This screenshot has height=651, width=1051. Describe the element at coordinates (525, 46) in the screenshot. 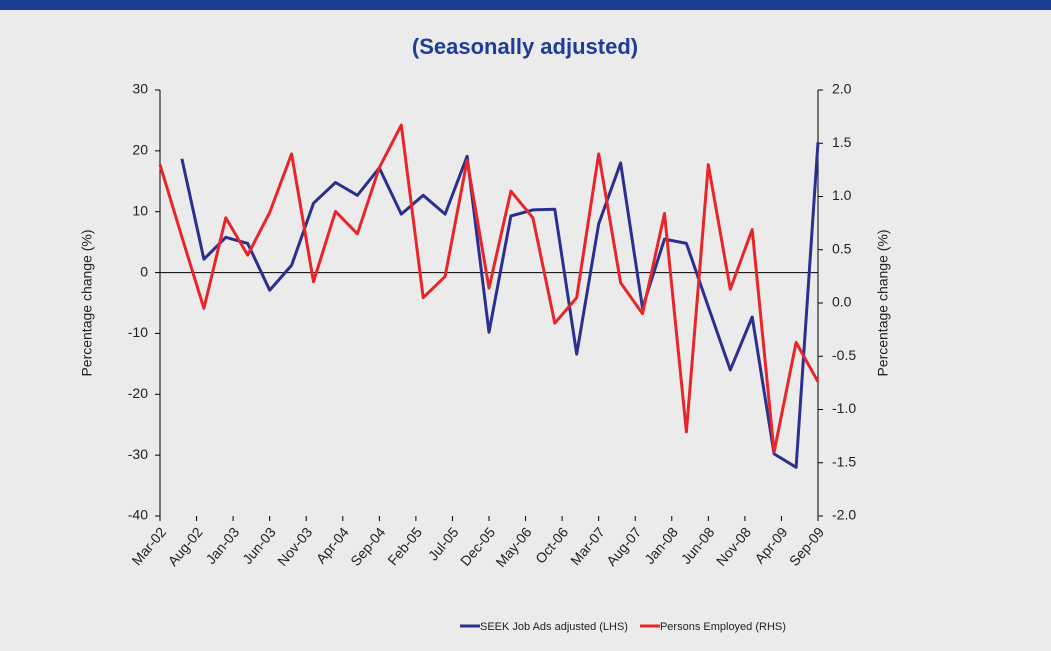

I see `chart-title: (Seasonally adjusted)` at that location.